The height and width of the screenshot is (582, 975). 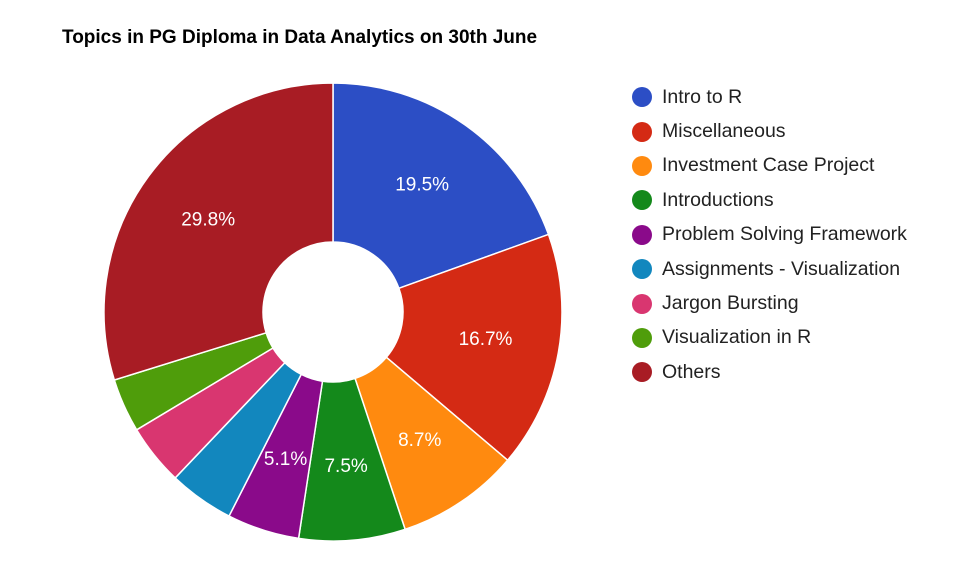 What do you see at coordinates (737, 337) in the screenshot?
I see `legend-label: Visualization in R` at bounding box center [737, 337].